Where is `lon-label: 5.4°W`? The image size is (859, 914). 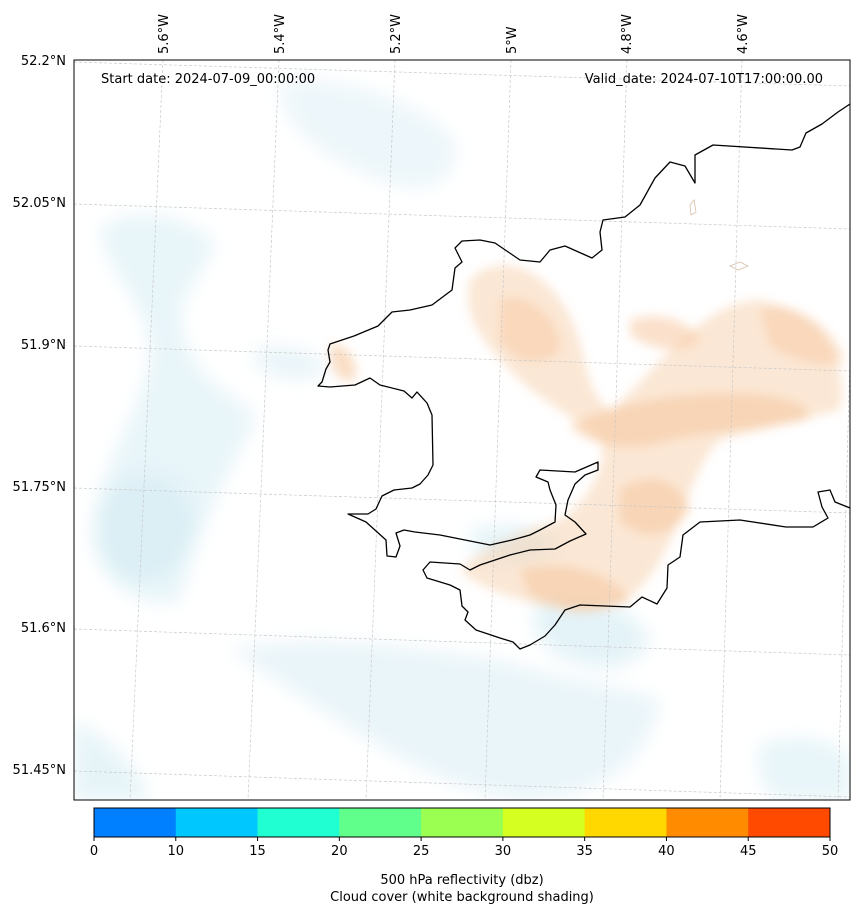 lon-label: 5.4°W is located at coordinates (280, 34).